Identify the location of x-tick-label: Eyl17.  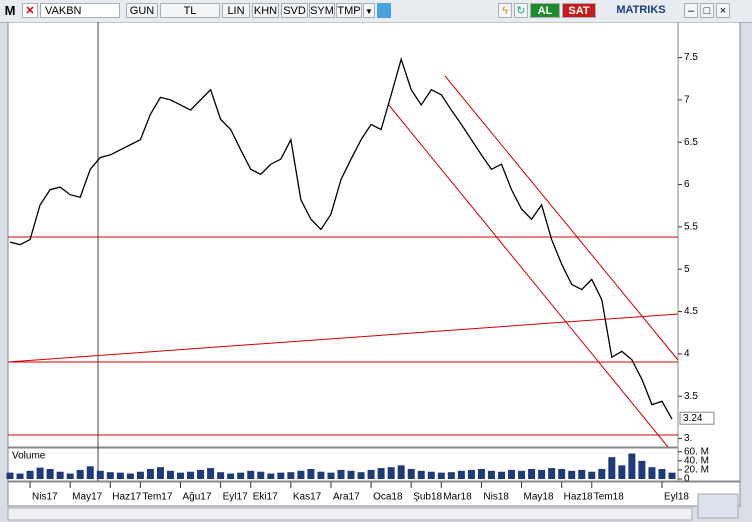
(235, 497).